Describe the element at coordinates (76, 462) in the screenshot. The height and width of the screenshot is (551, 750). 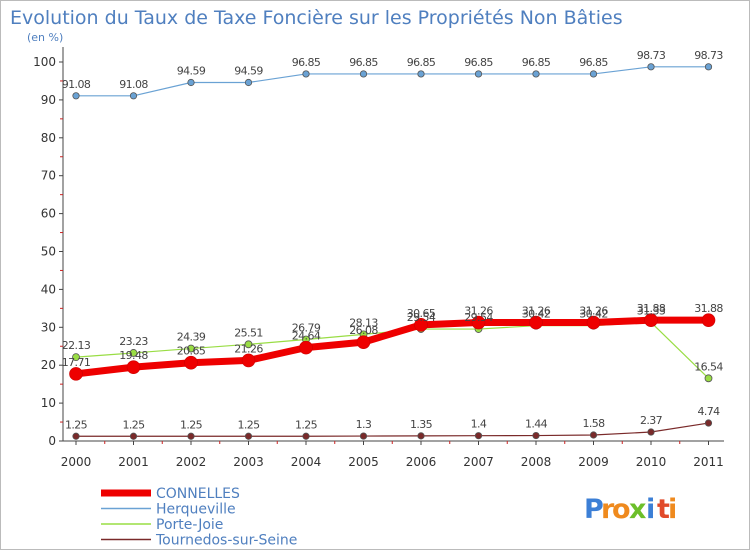
I see `x-tick-label: 2000` at that location.